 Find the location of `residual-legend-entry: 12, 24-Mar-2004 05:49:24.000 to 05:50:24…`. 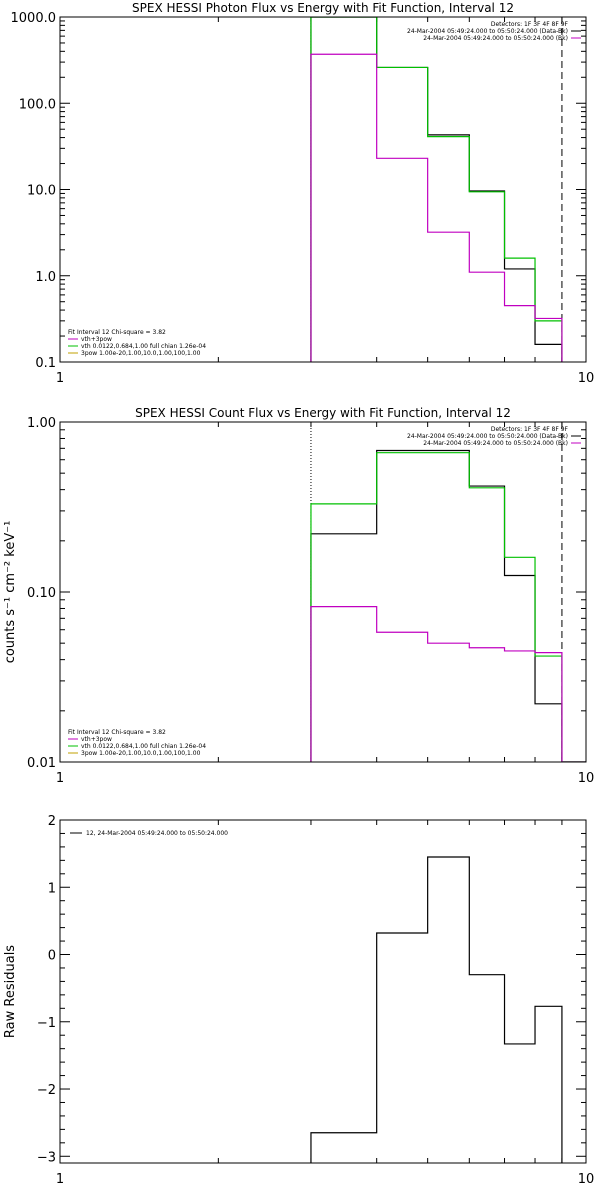

residual-legend-entry: 12, 24-Mar-2004 05:49:24.000 to 05:50:24… is located at coordinates (157, 833).